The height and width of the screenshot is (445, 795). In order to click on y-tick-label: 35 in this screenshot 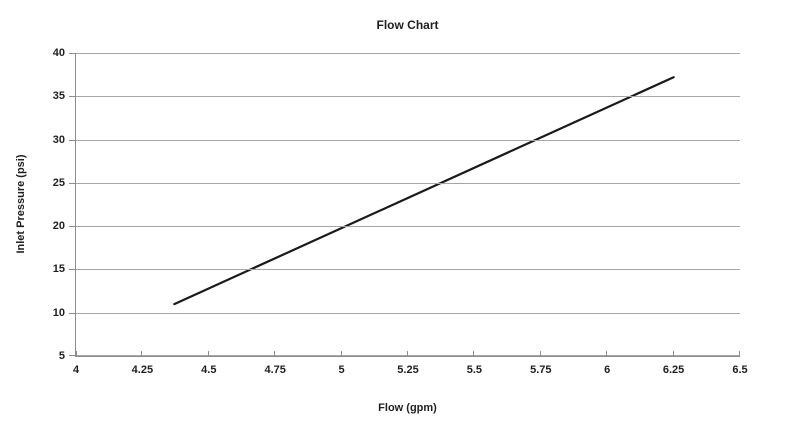, I will do `click(58, 96)`.